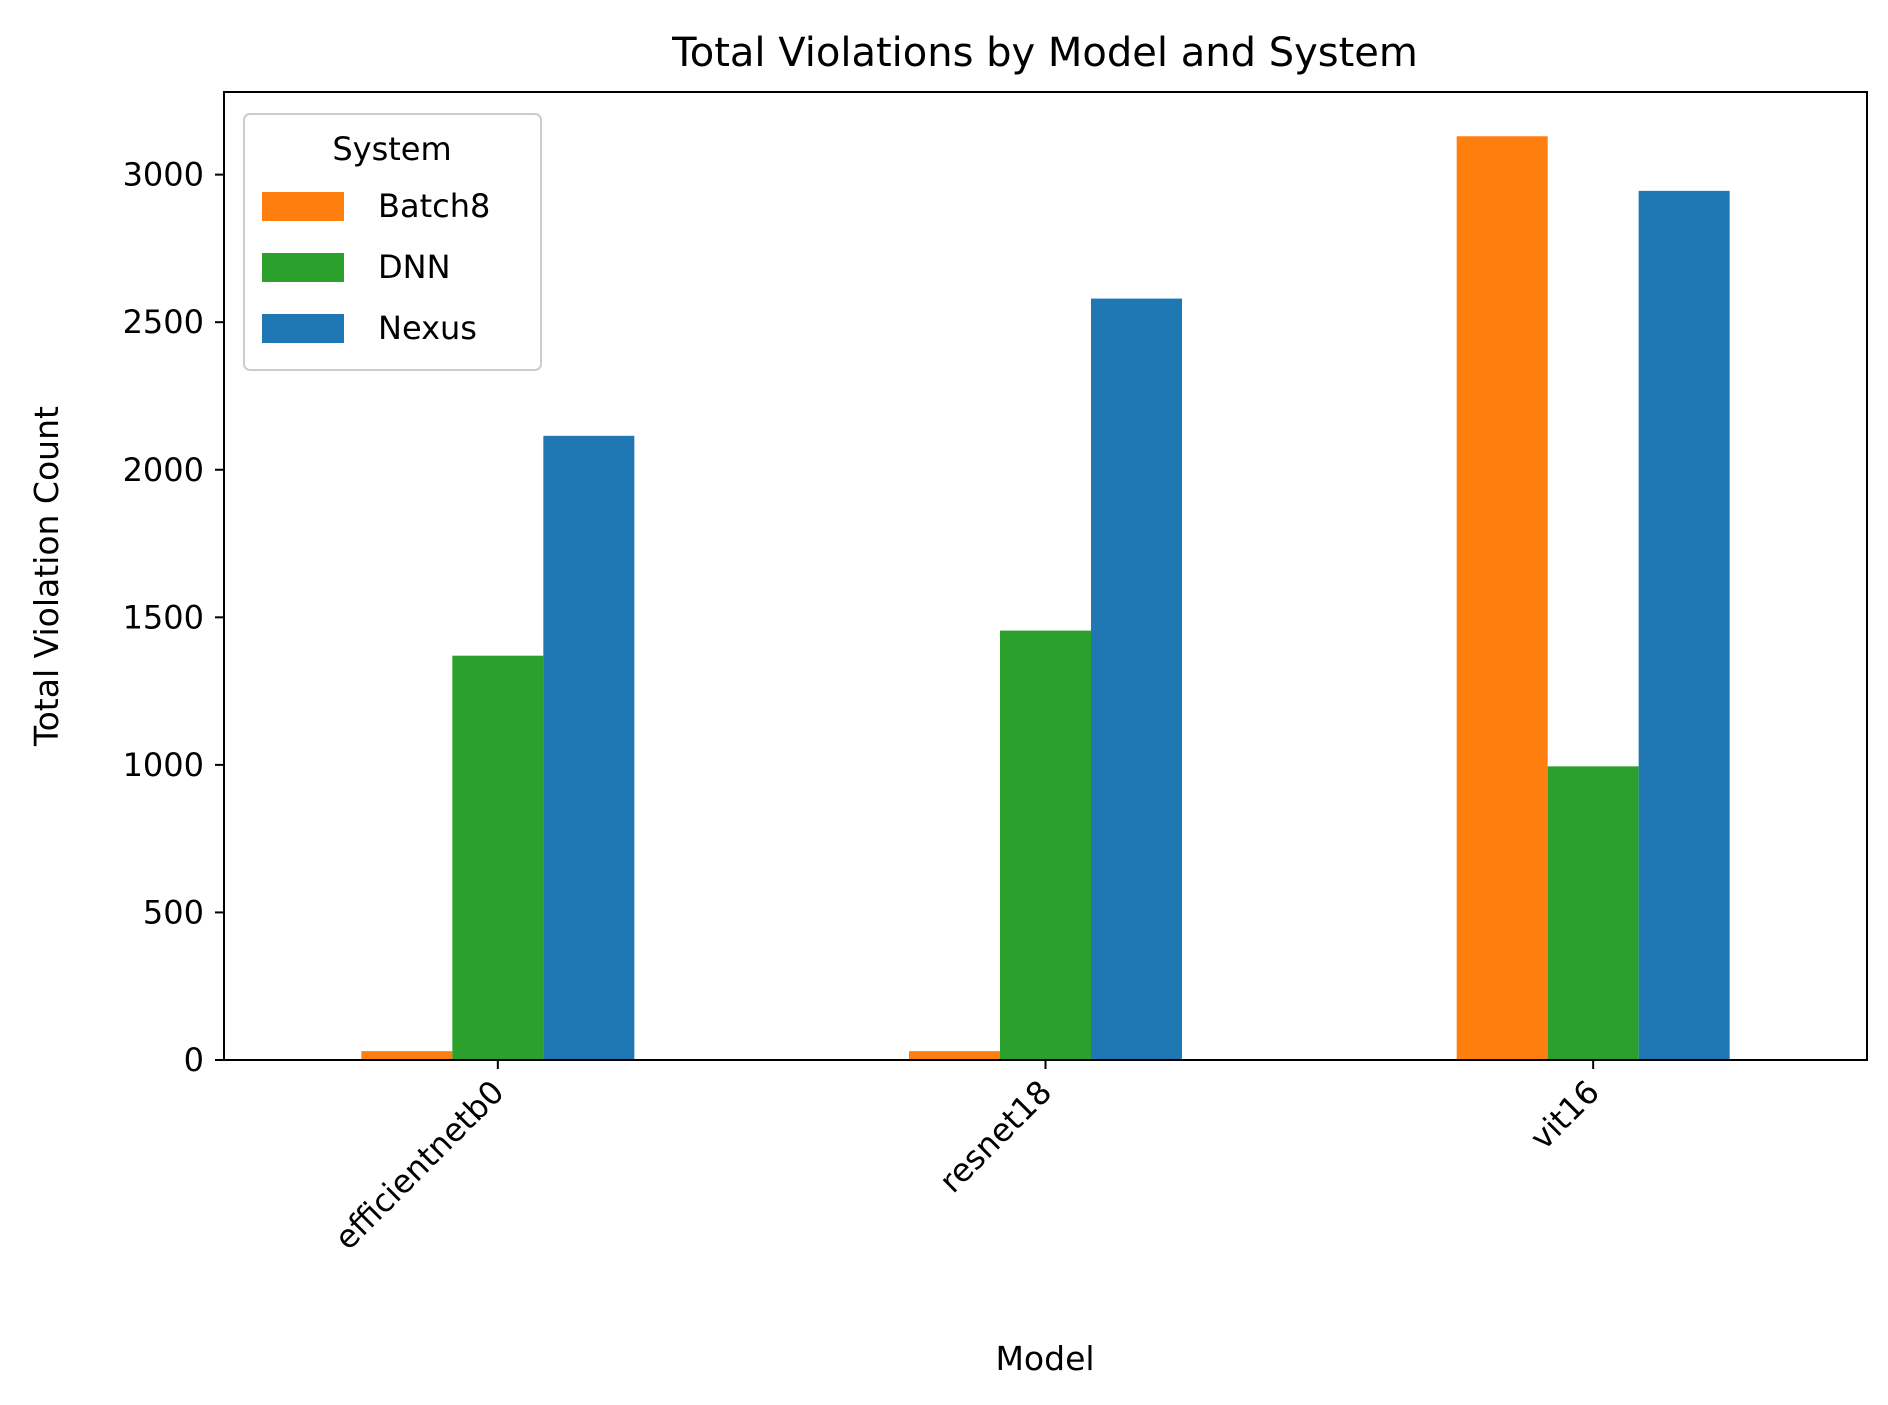  I want to click on legend: System Batch8 DNN Nexus, so click(392, 242).